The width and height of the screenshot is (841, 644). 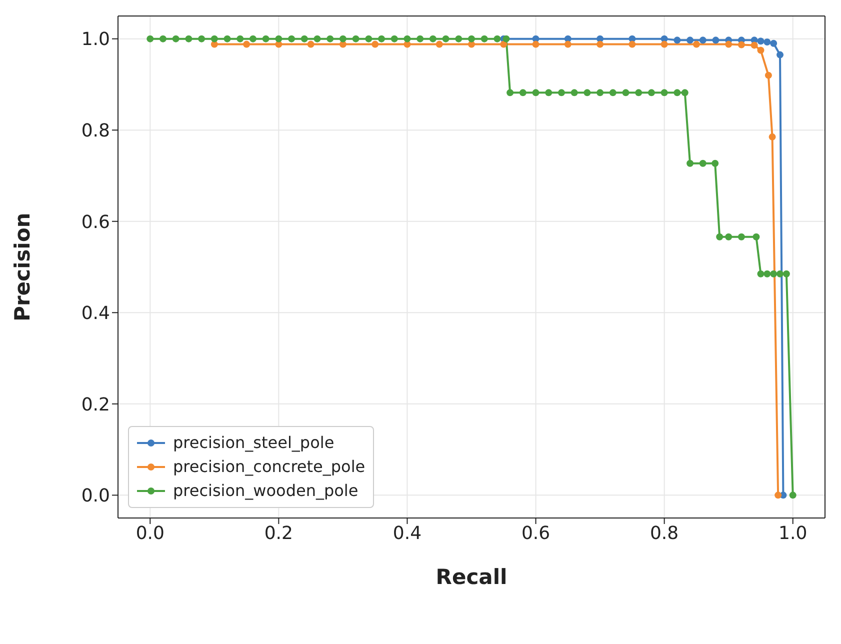 What do you see at coordinates (472, 577) in the screenshot?
I see `x-axis-title: Recall` at bounding box center [472, 577].